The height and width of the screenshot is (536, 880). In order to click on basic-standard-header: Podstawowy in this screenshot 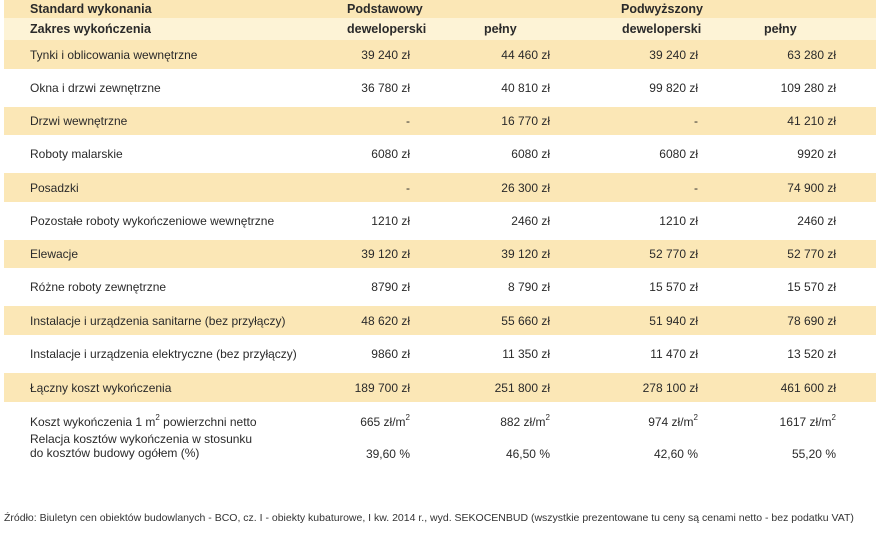, I will do `click(385, 9)`.